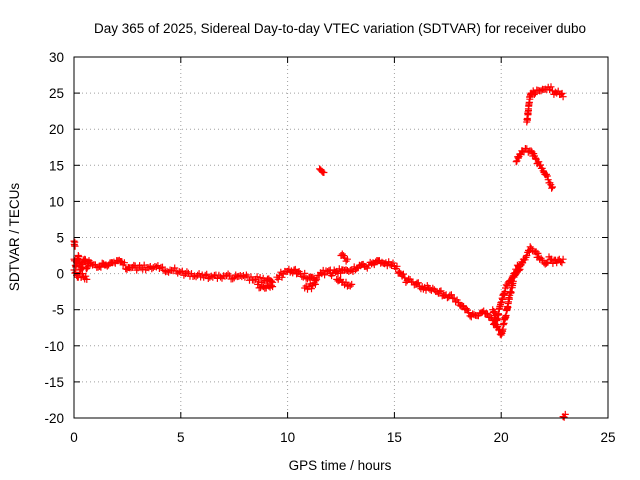 This screenshot has width=640, height=480. I want to click on y-tick-label: 25, so click(56, 93).